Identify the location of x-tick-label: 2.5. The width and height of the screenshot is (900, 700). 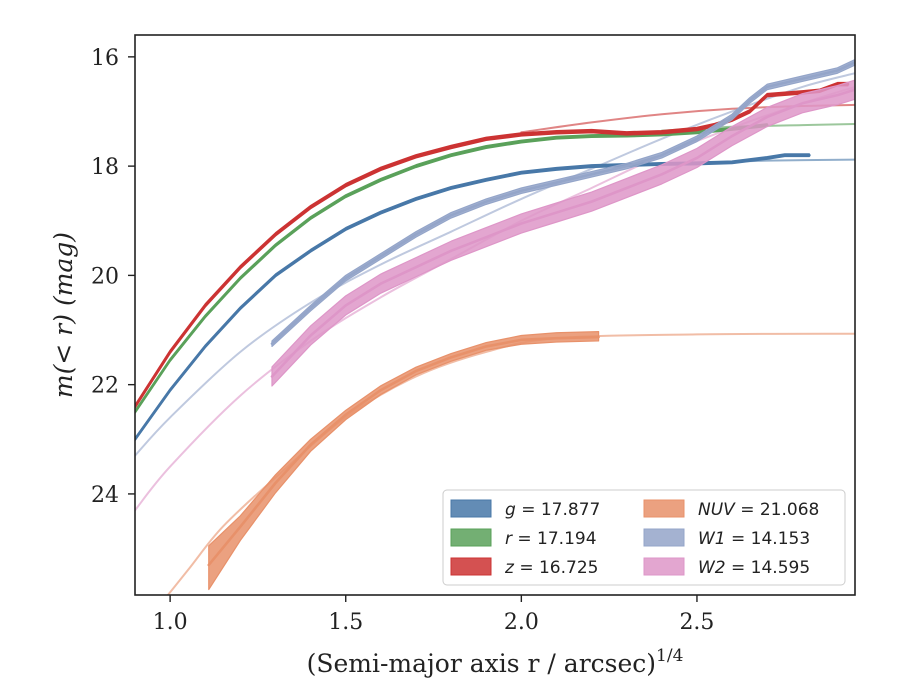
(696, 622).